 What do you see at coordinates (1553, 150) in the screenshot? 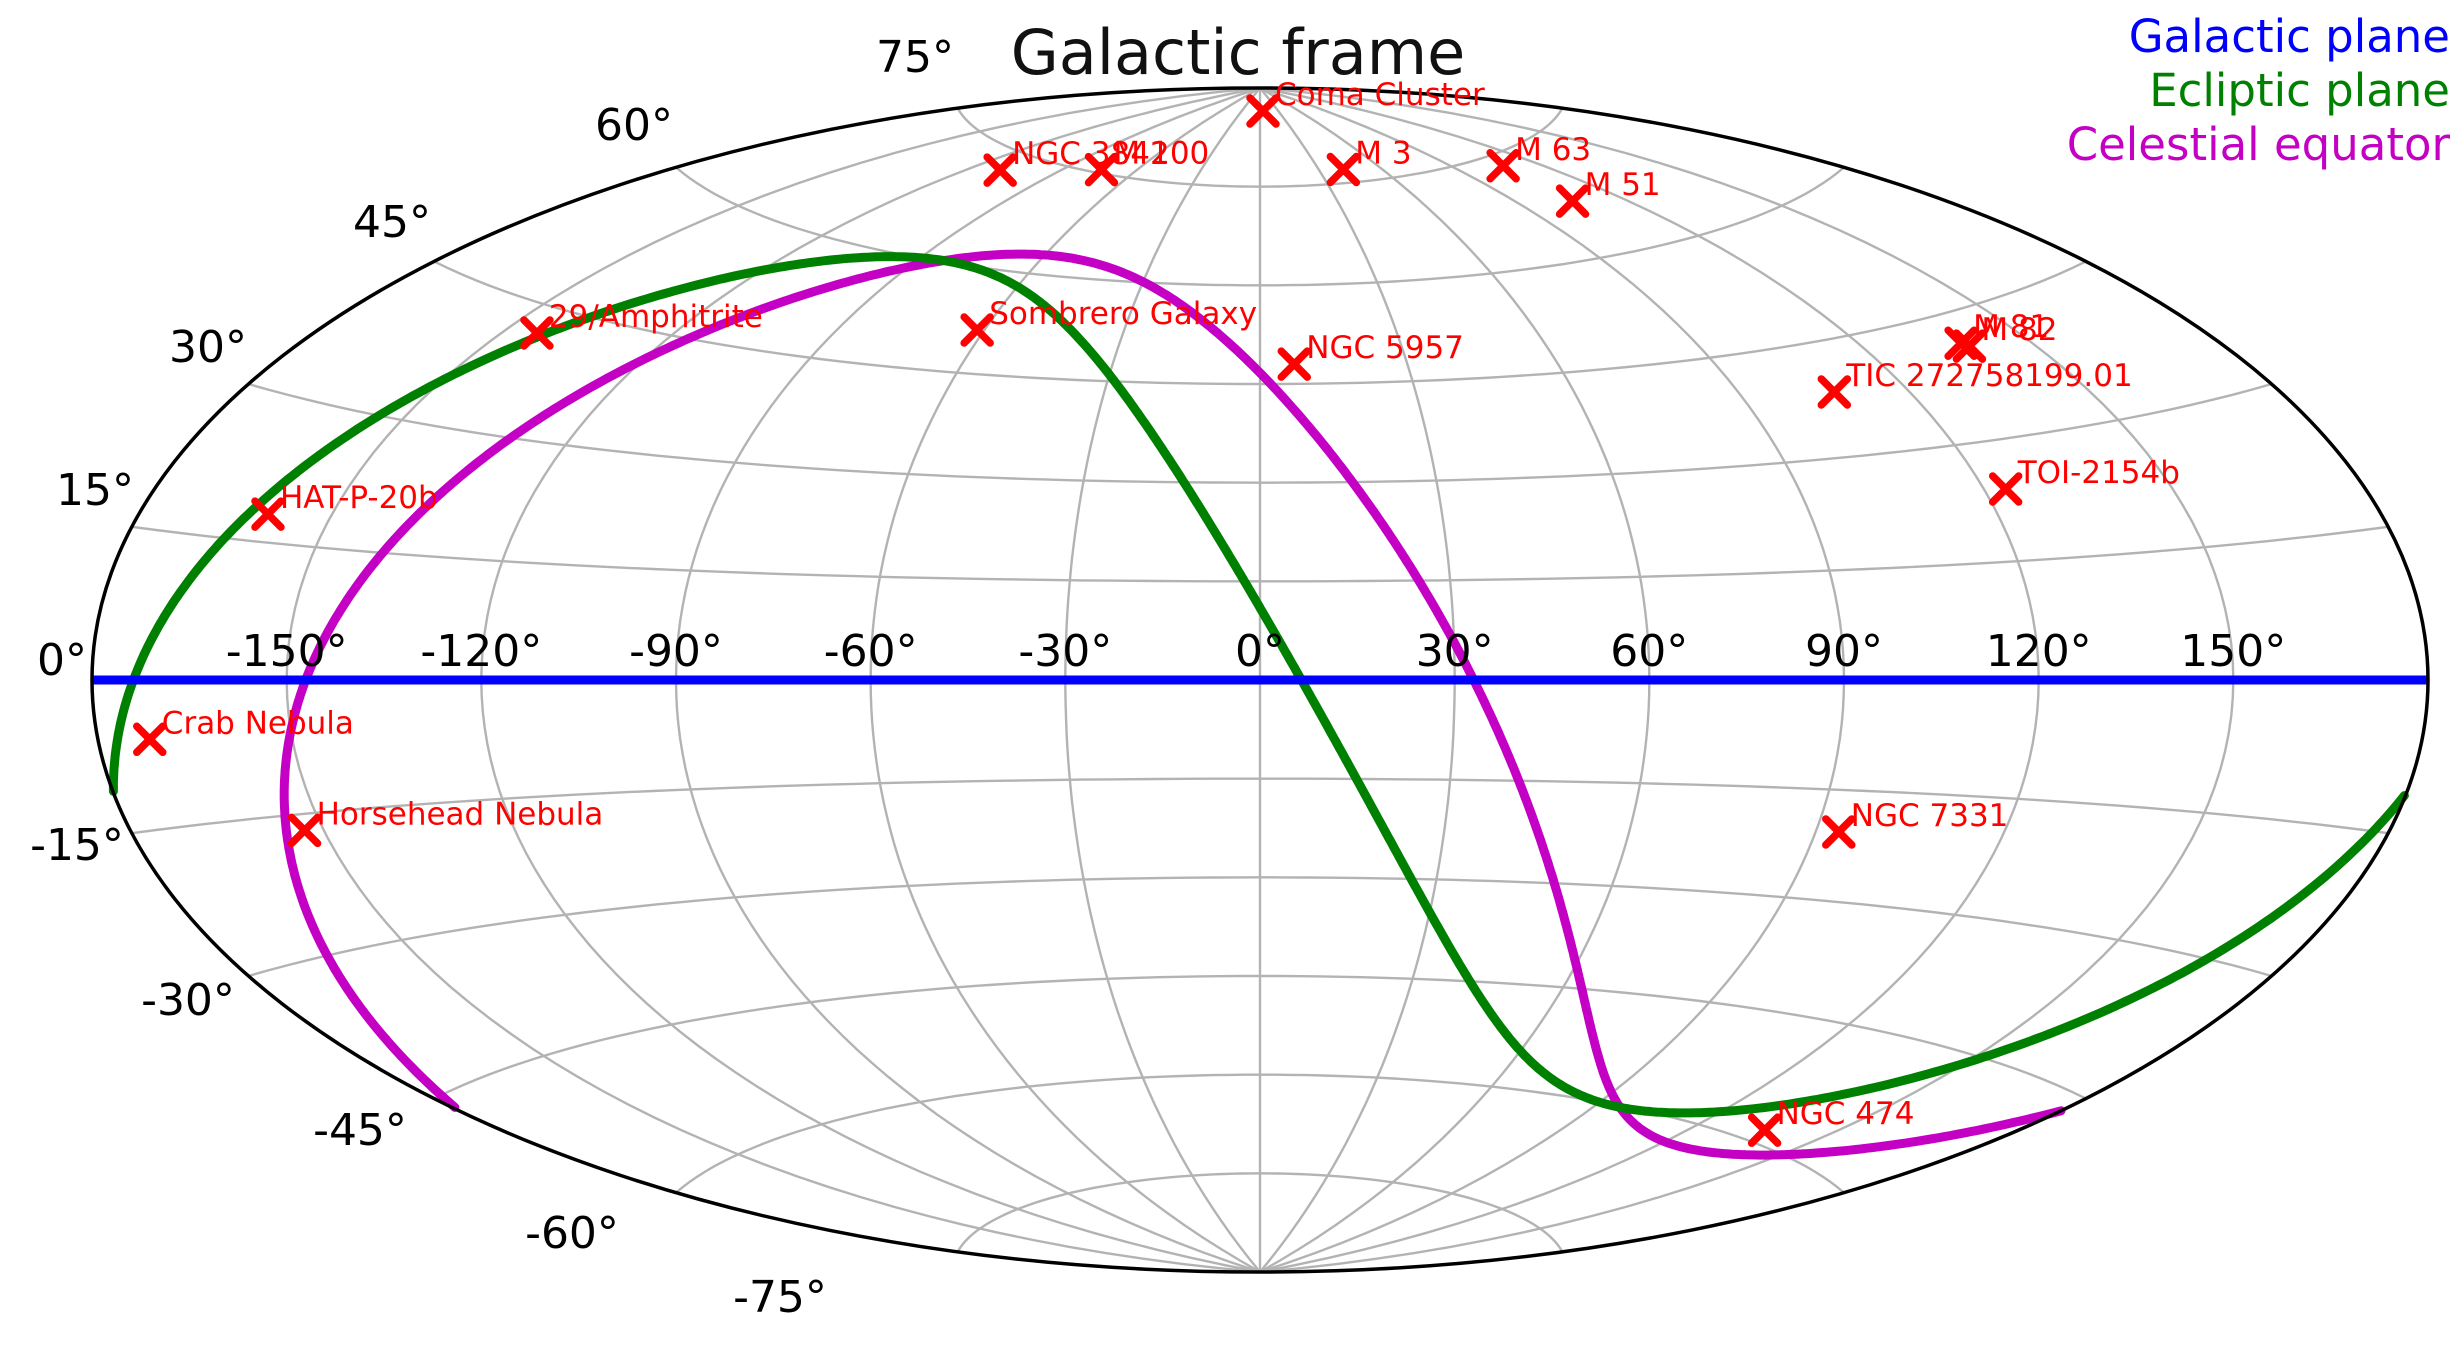
I see `object-label: M 63` at bounding box center [1553, 150].